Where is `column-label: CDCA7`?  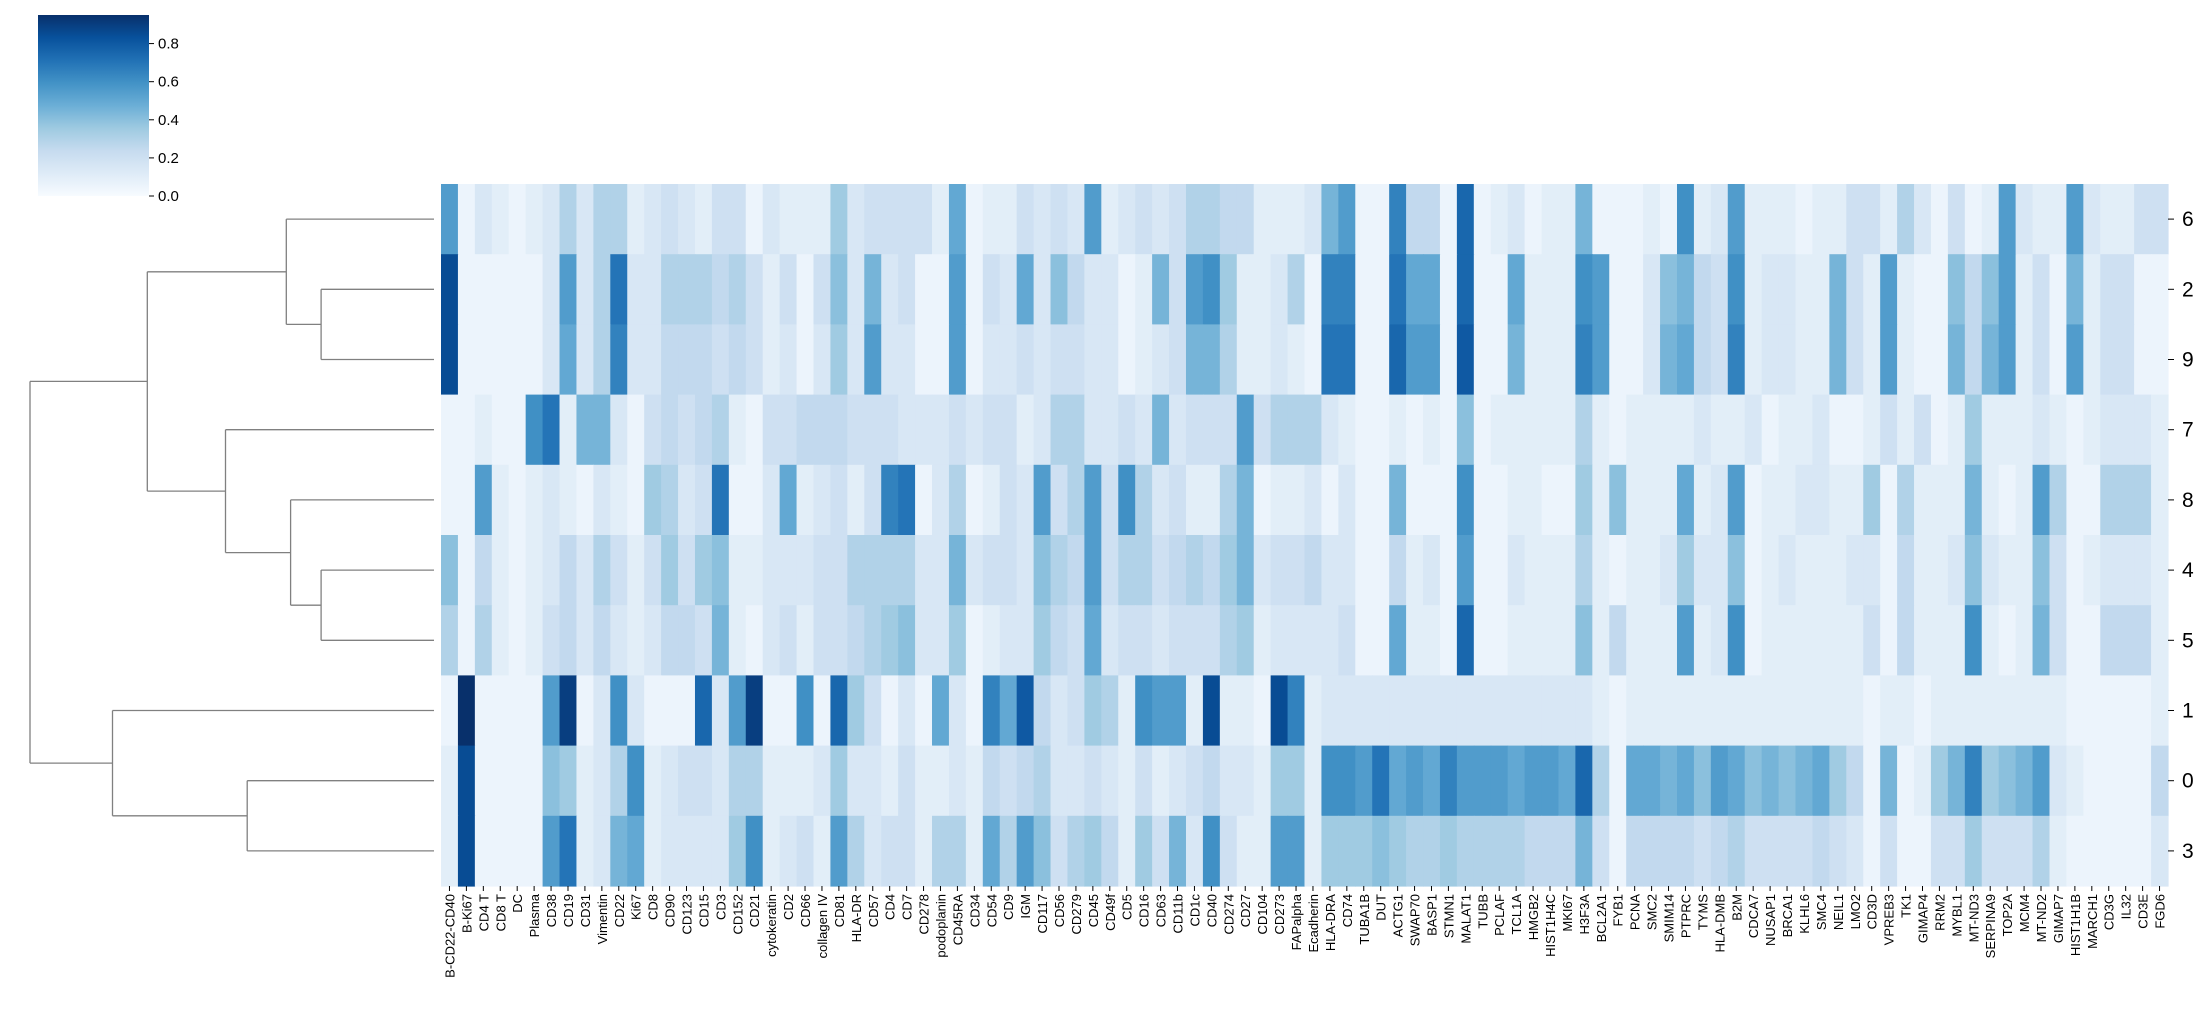
column-label: CDCA7 is located at coordinates (1753, 916).